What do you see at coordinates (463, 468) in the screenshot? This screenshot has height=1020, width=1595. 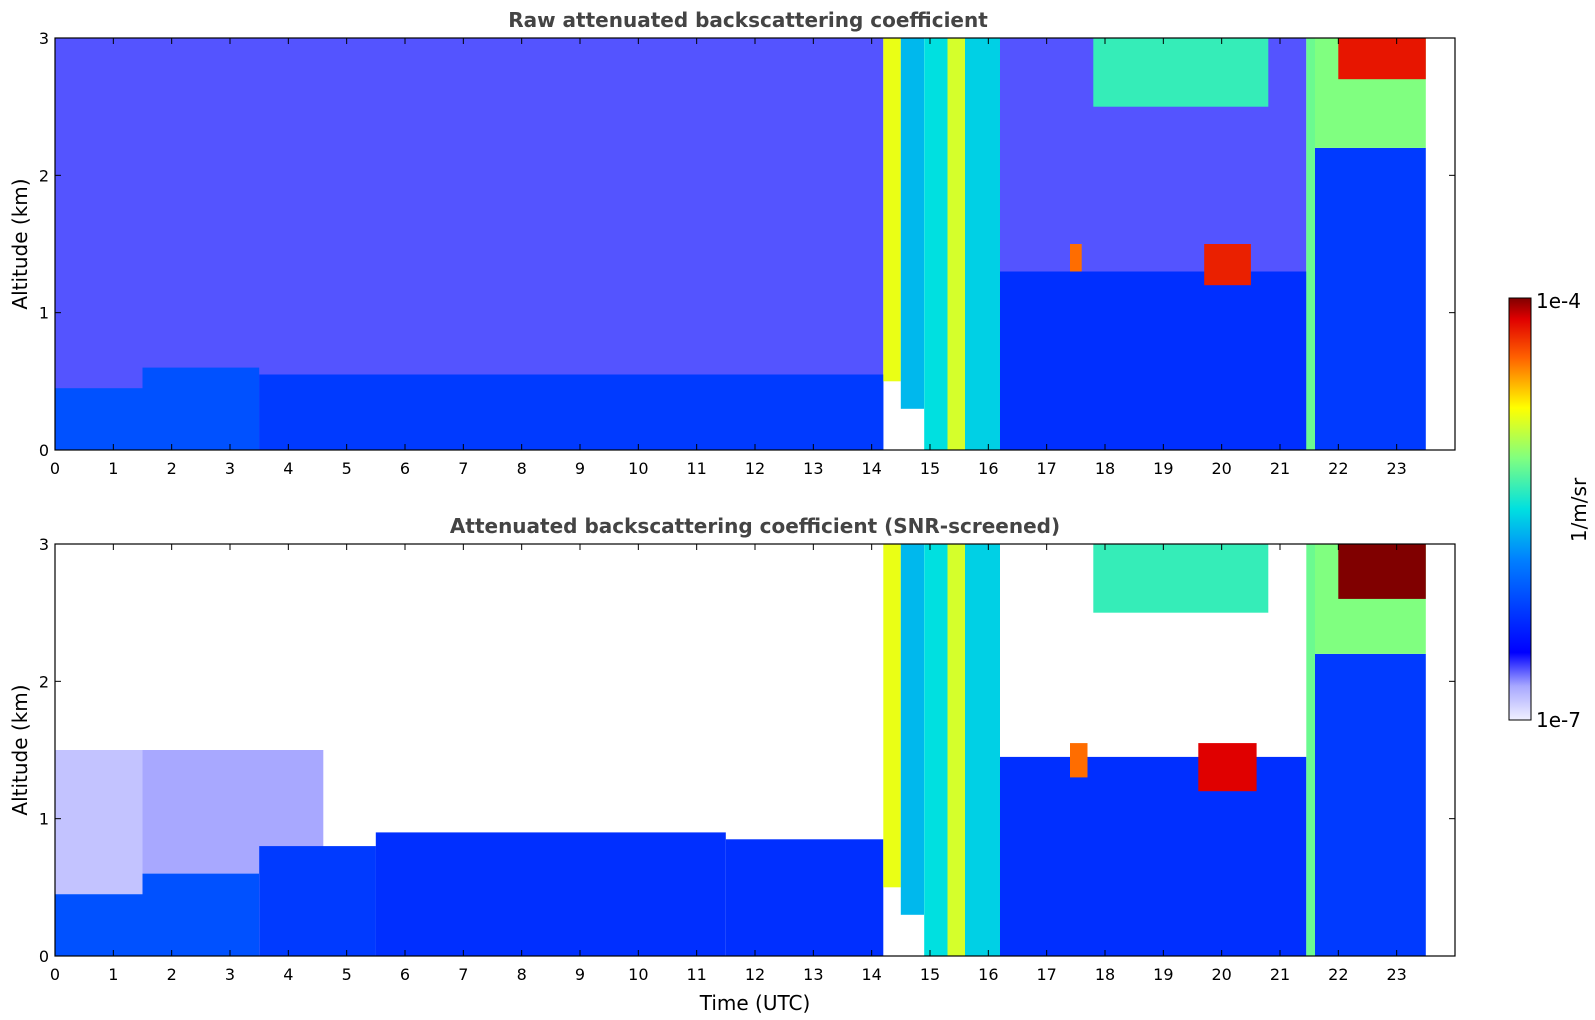 I see `x-tick-label: 7` at bounding box center [463, 468].